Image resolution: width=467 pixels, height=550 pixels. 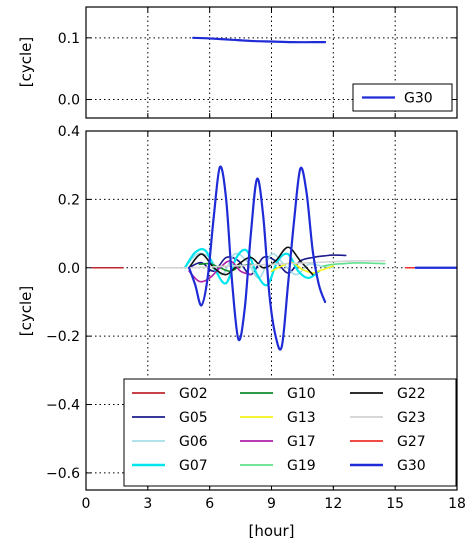 What do you see at coordinates (193, 394) in the screenshot?
I see `legend-label-g02: G02` at bounding box center [193, 394].